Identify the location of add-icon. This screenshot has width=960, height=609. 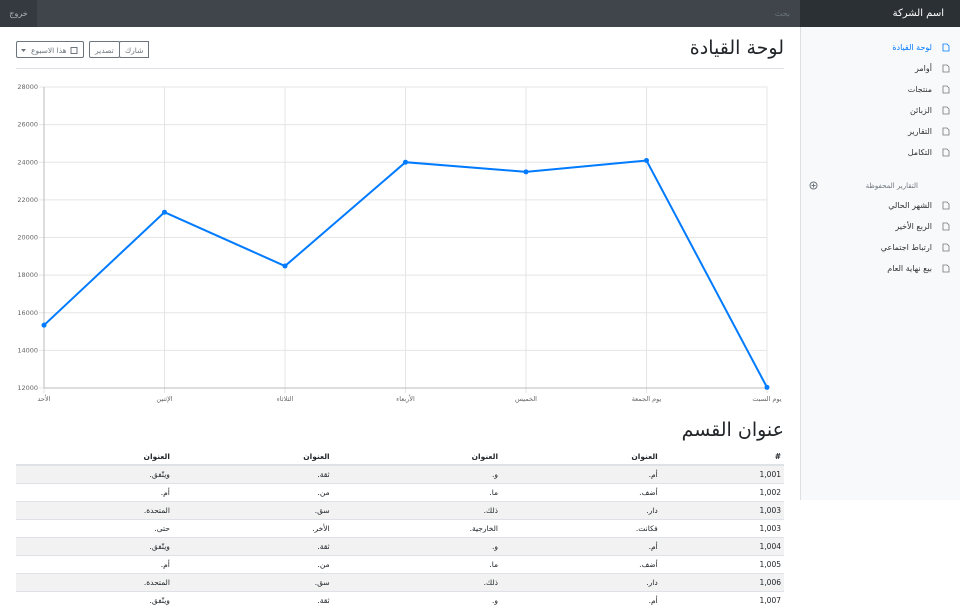
(813, 185).